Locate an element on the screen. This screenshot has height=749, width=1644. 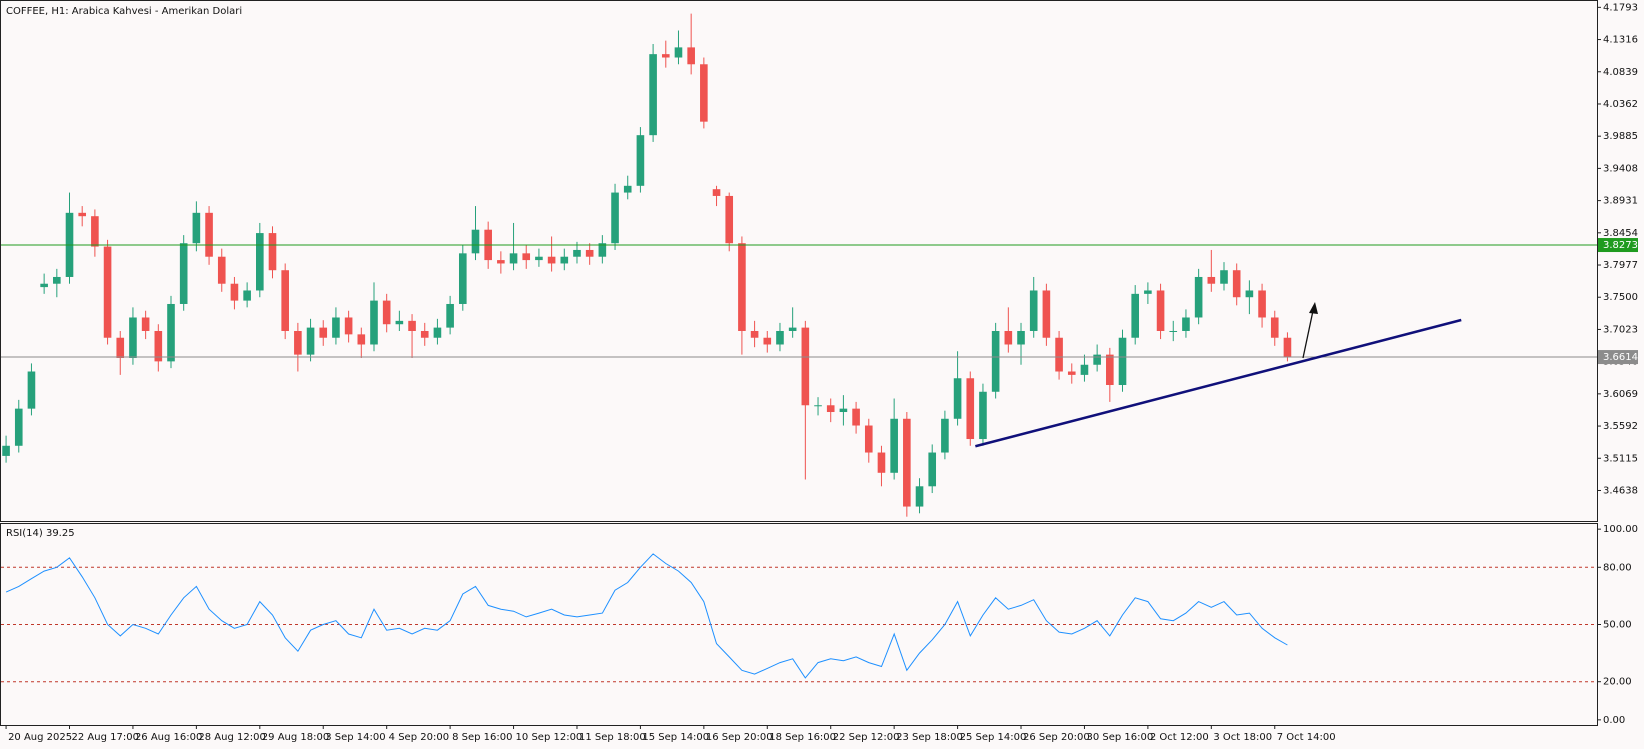
y-tick-label: 3.7023 is located at coordinates (1620, 329).